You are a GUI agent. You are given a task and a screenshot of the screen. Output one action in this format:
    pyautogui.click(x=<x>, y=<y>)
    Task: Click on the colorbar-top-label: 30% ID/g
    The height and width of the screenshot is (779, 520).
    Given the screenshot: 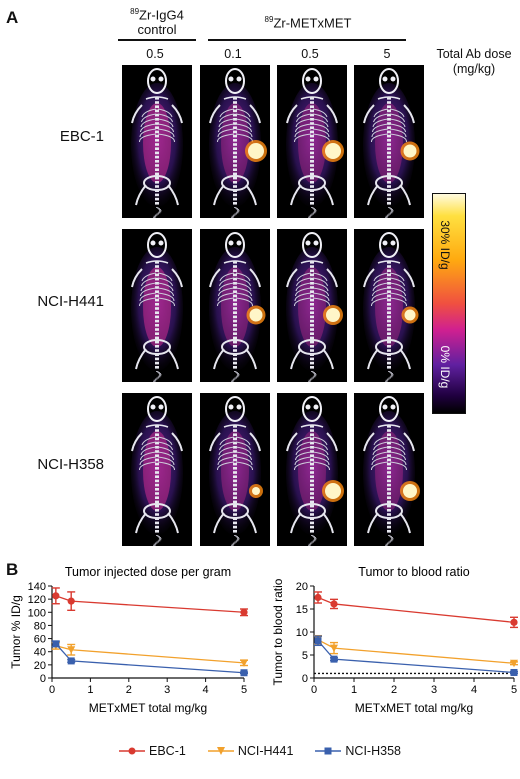 What is the action you would take?
    pyautogui.click(x=445, y=245)
    